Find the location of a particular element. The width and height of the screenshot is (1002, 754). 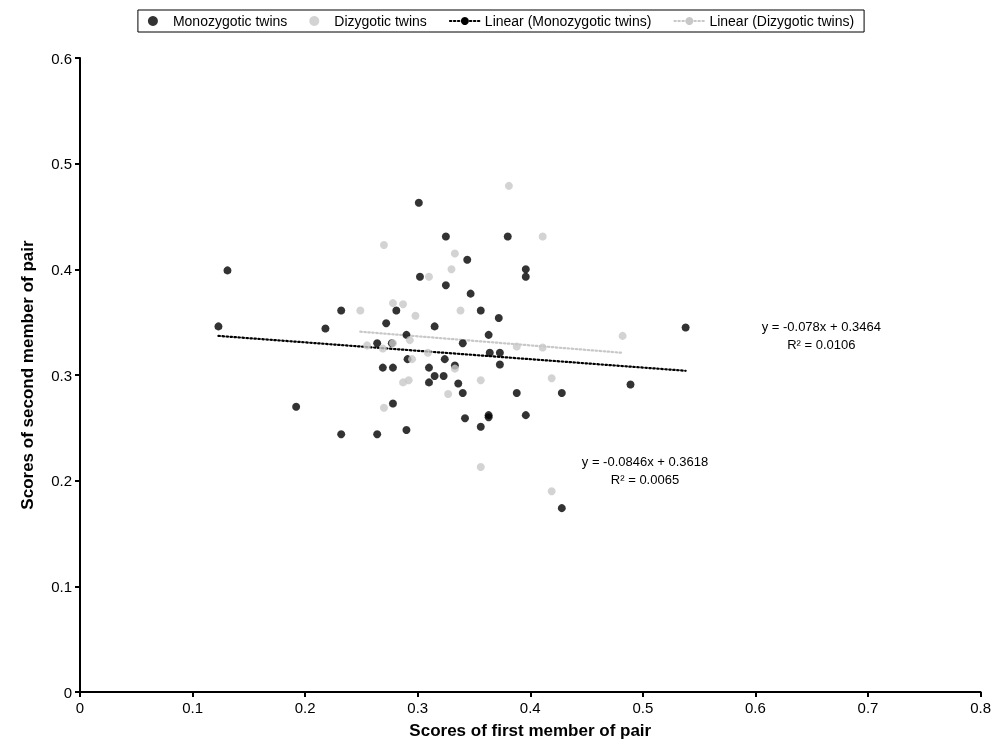

x-tick-label: 0 is located at coordinates (80, 707).